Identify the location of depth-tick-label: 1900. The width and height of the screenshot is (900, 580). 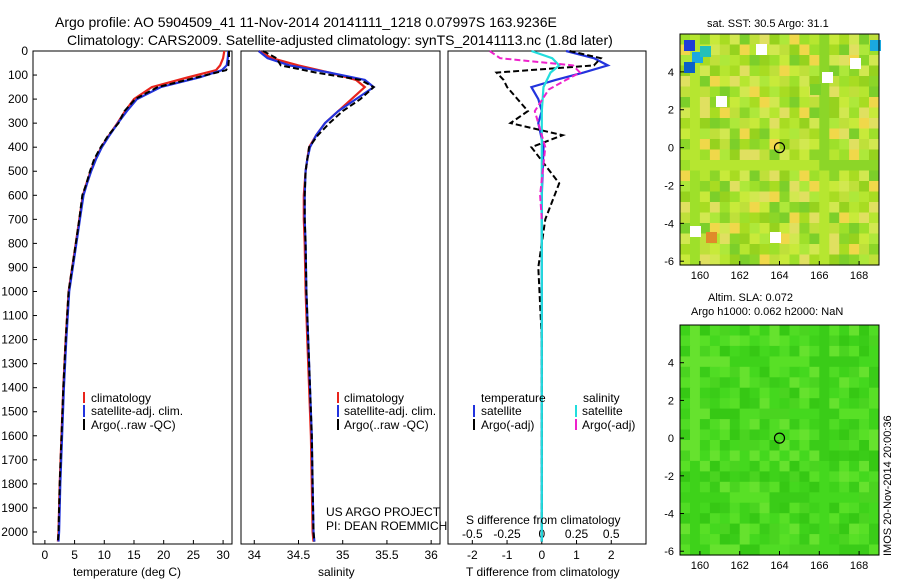
(14, 508).